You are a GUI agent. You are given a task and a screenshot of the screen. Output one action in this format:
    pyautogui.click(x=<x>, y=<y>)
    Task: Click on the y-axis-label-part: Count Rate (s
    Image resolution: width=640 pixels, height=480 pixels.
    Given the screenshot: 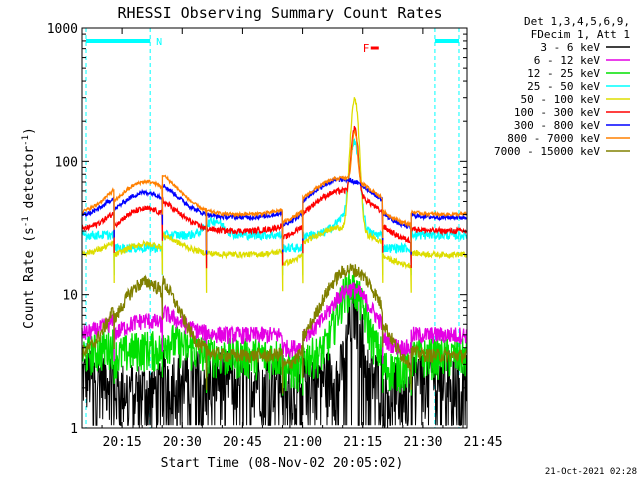 What is the action you would take?
    pyautogui.click(x=29, y=278)
    